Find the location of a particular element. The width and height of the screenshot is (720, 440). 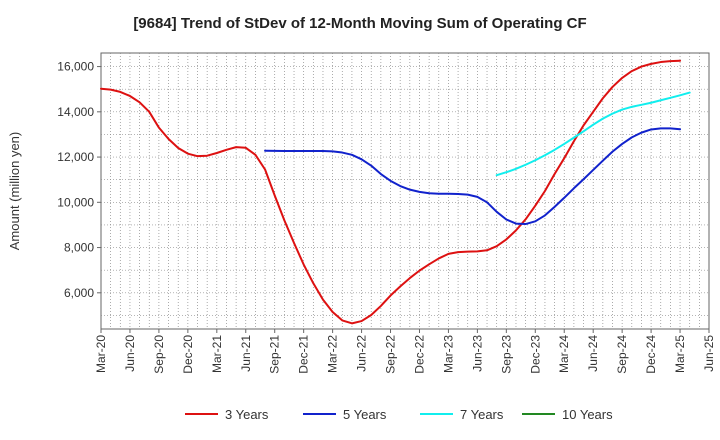

x-tick-label: Dec-24 is located at coordinates (651, 354).